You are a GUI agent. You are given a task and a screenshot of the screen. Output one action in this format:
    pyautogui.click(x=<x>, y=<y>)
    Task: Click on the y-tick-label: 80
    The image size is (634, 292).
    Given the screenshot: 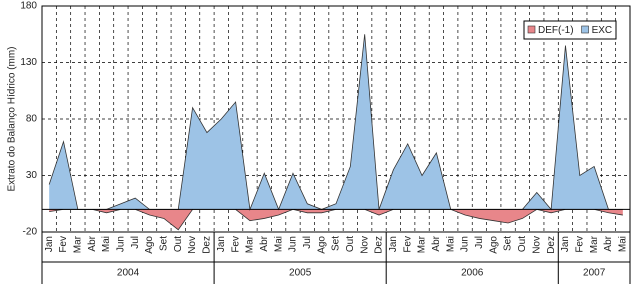 What is the action you would take?
    pyautogui.click(x=32, y=119)
    